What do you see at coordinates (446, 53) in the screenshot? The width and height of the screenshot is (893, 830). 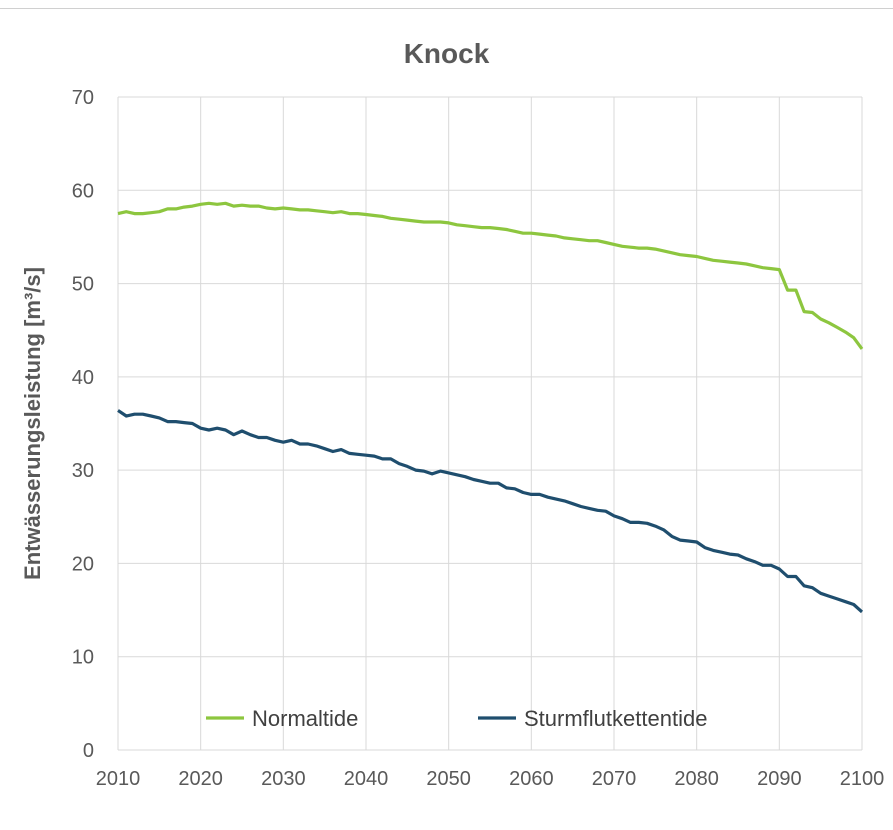 I see `chart-title: Knock` at bounding box center [446, 53].